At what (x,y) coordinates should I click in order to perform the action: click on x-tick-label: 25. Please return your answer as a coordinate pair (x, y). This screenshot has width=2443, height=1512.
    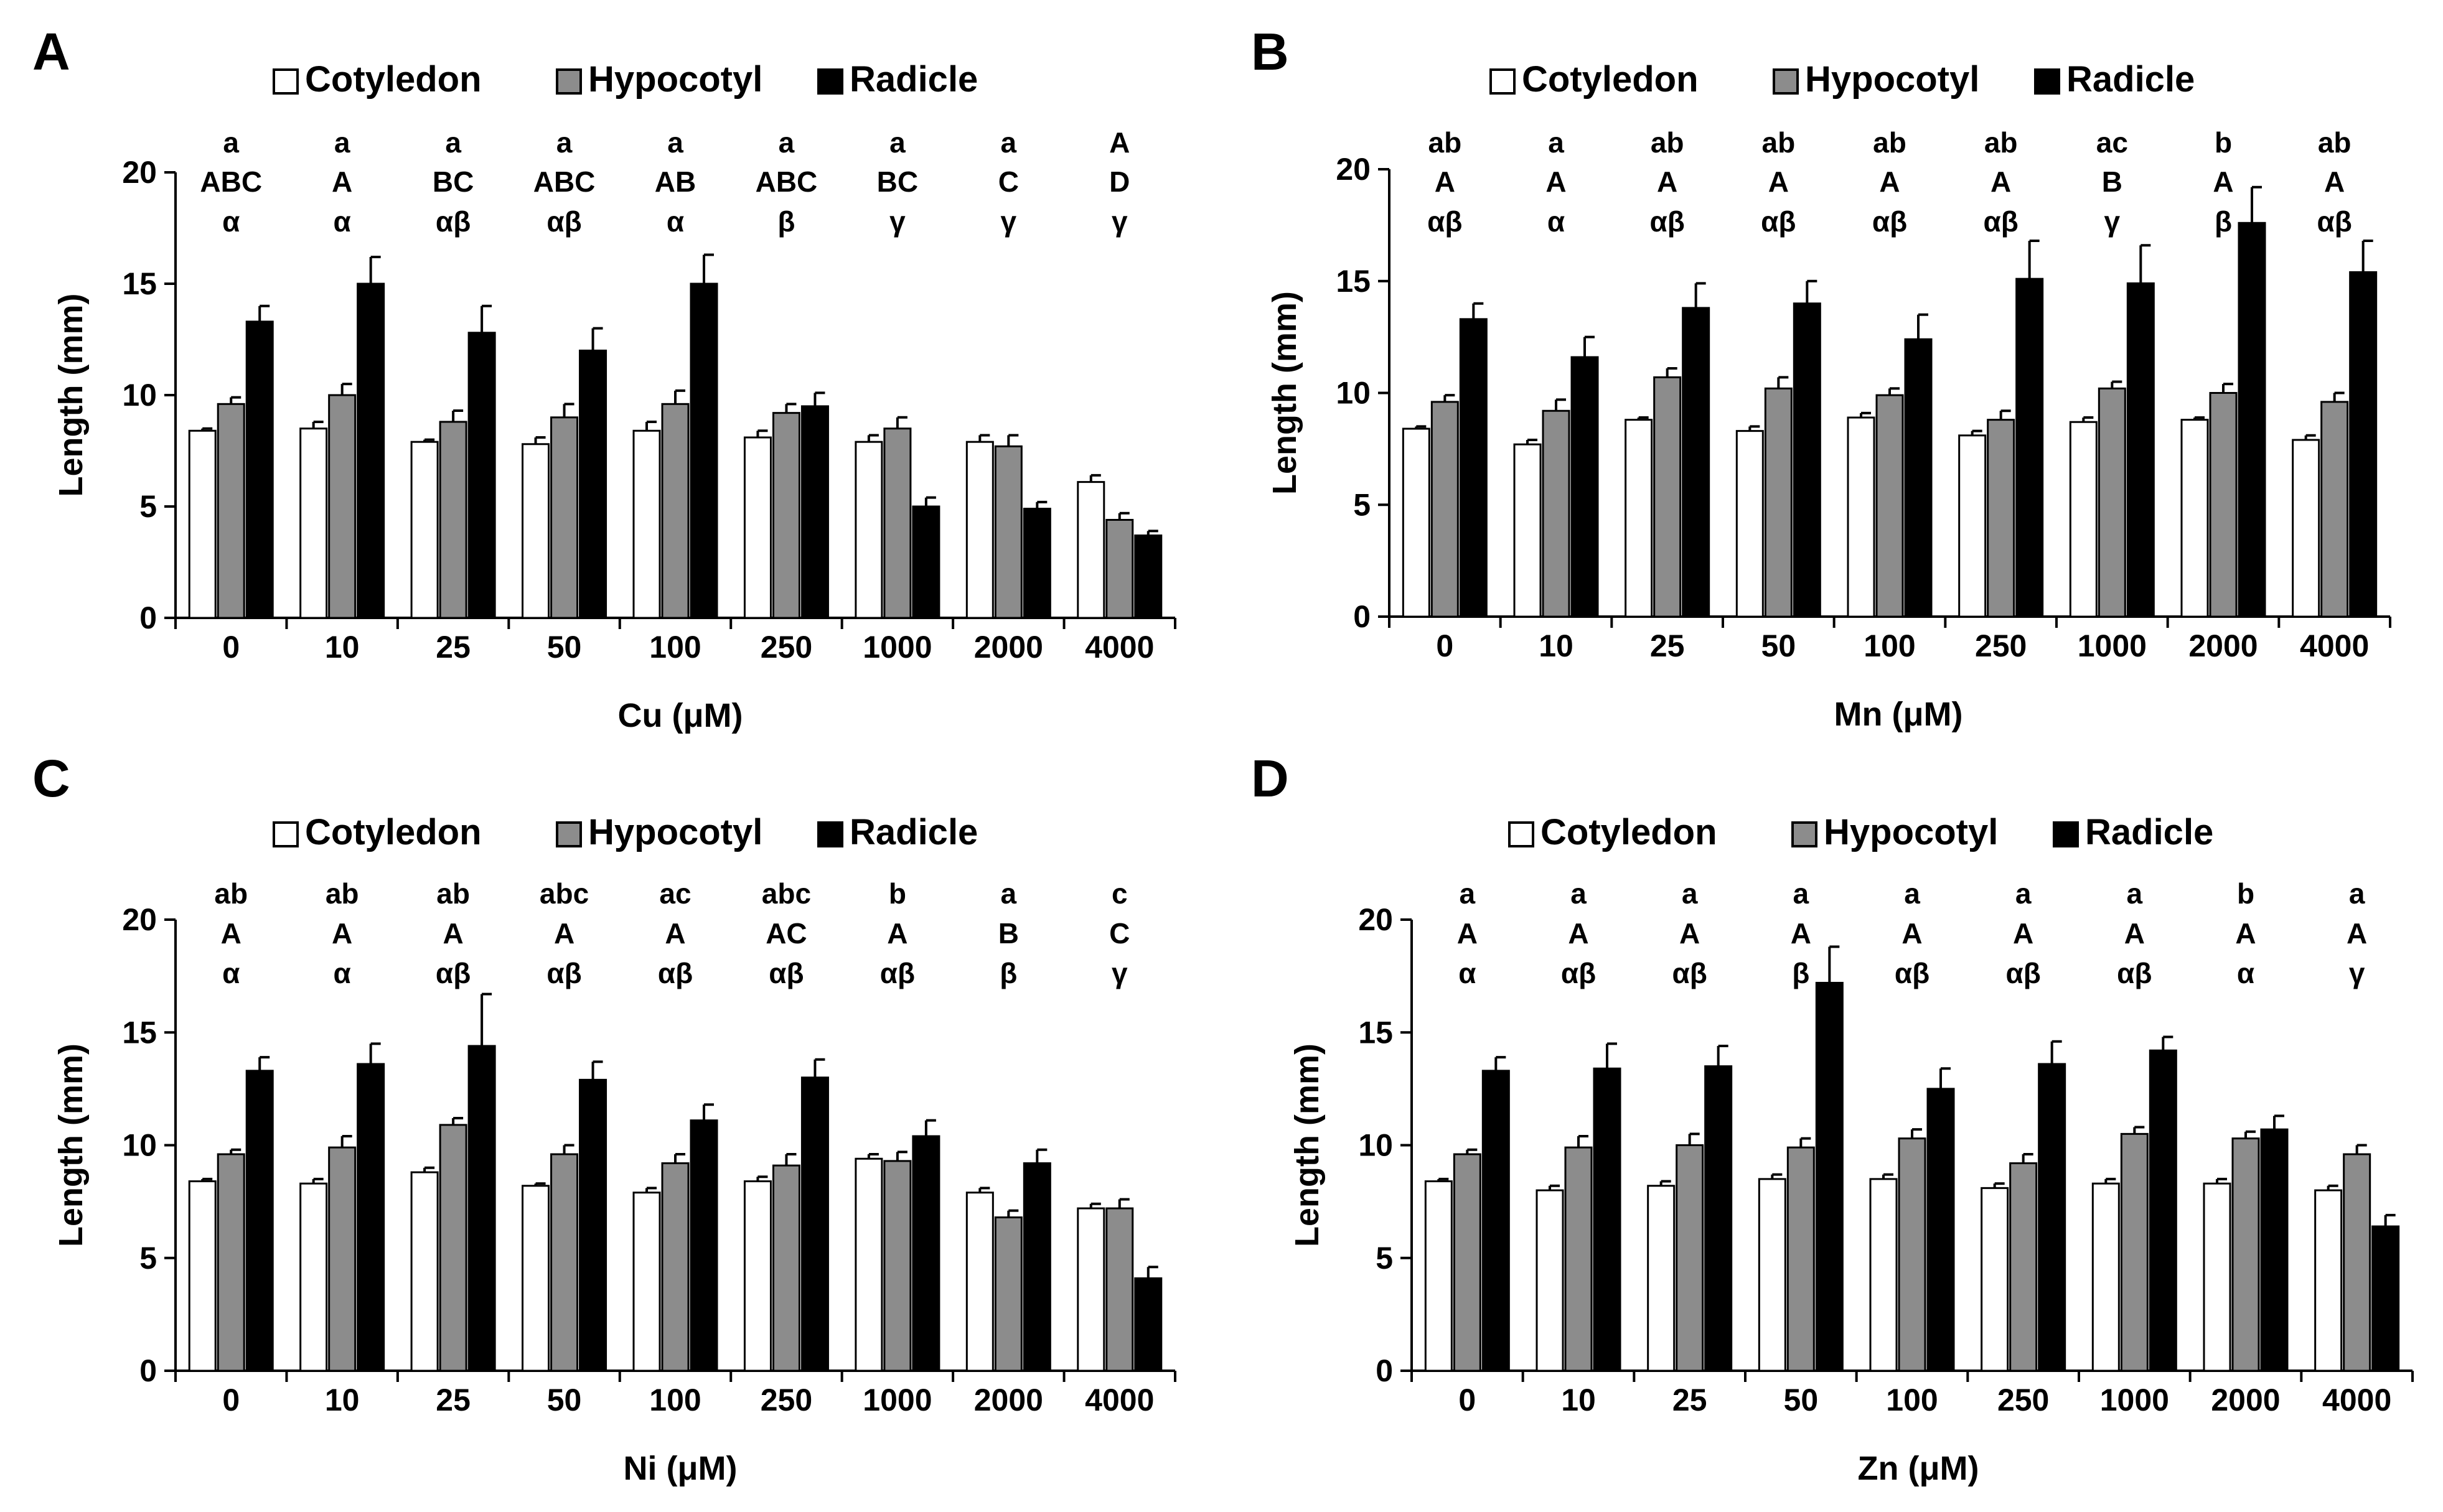
    Looking at the image, I should click on (453, 647).